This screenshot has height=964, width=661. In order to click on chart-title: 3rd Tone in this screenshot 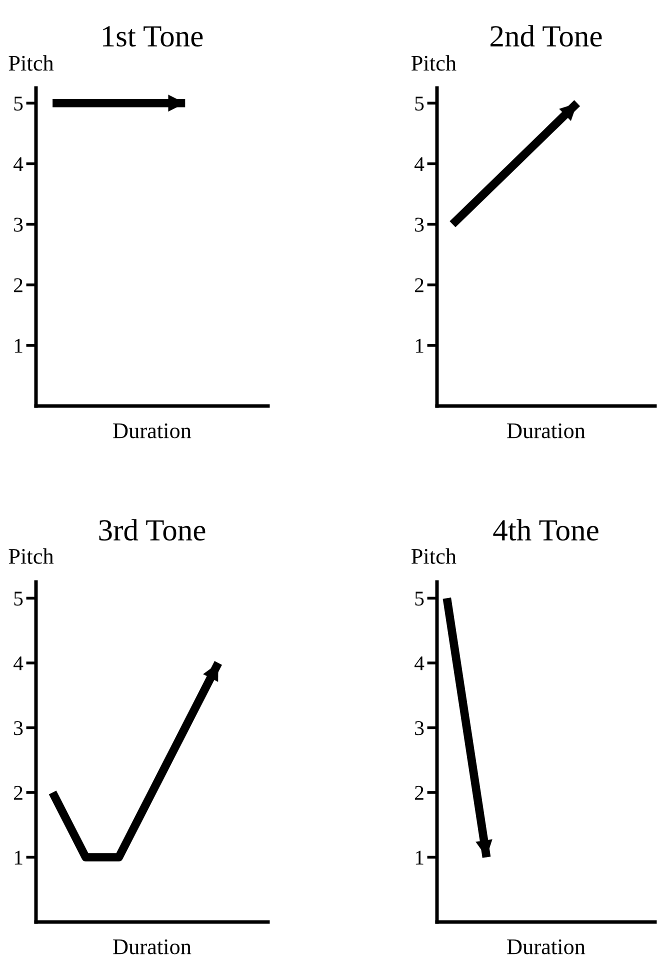, I will do `click(152, 530)`.